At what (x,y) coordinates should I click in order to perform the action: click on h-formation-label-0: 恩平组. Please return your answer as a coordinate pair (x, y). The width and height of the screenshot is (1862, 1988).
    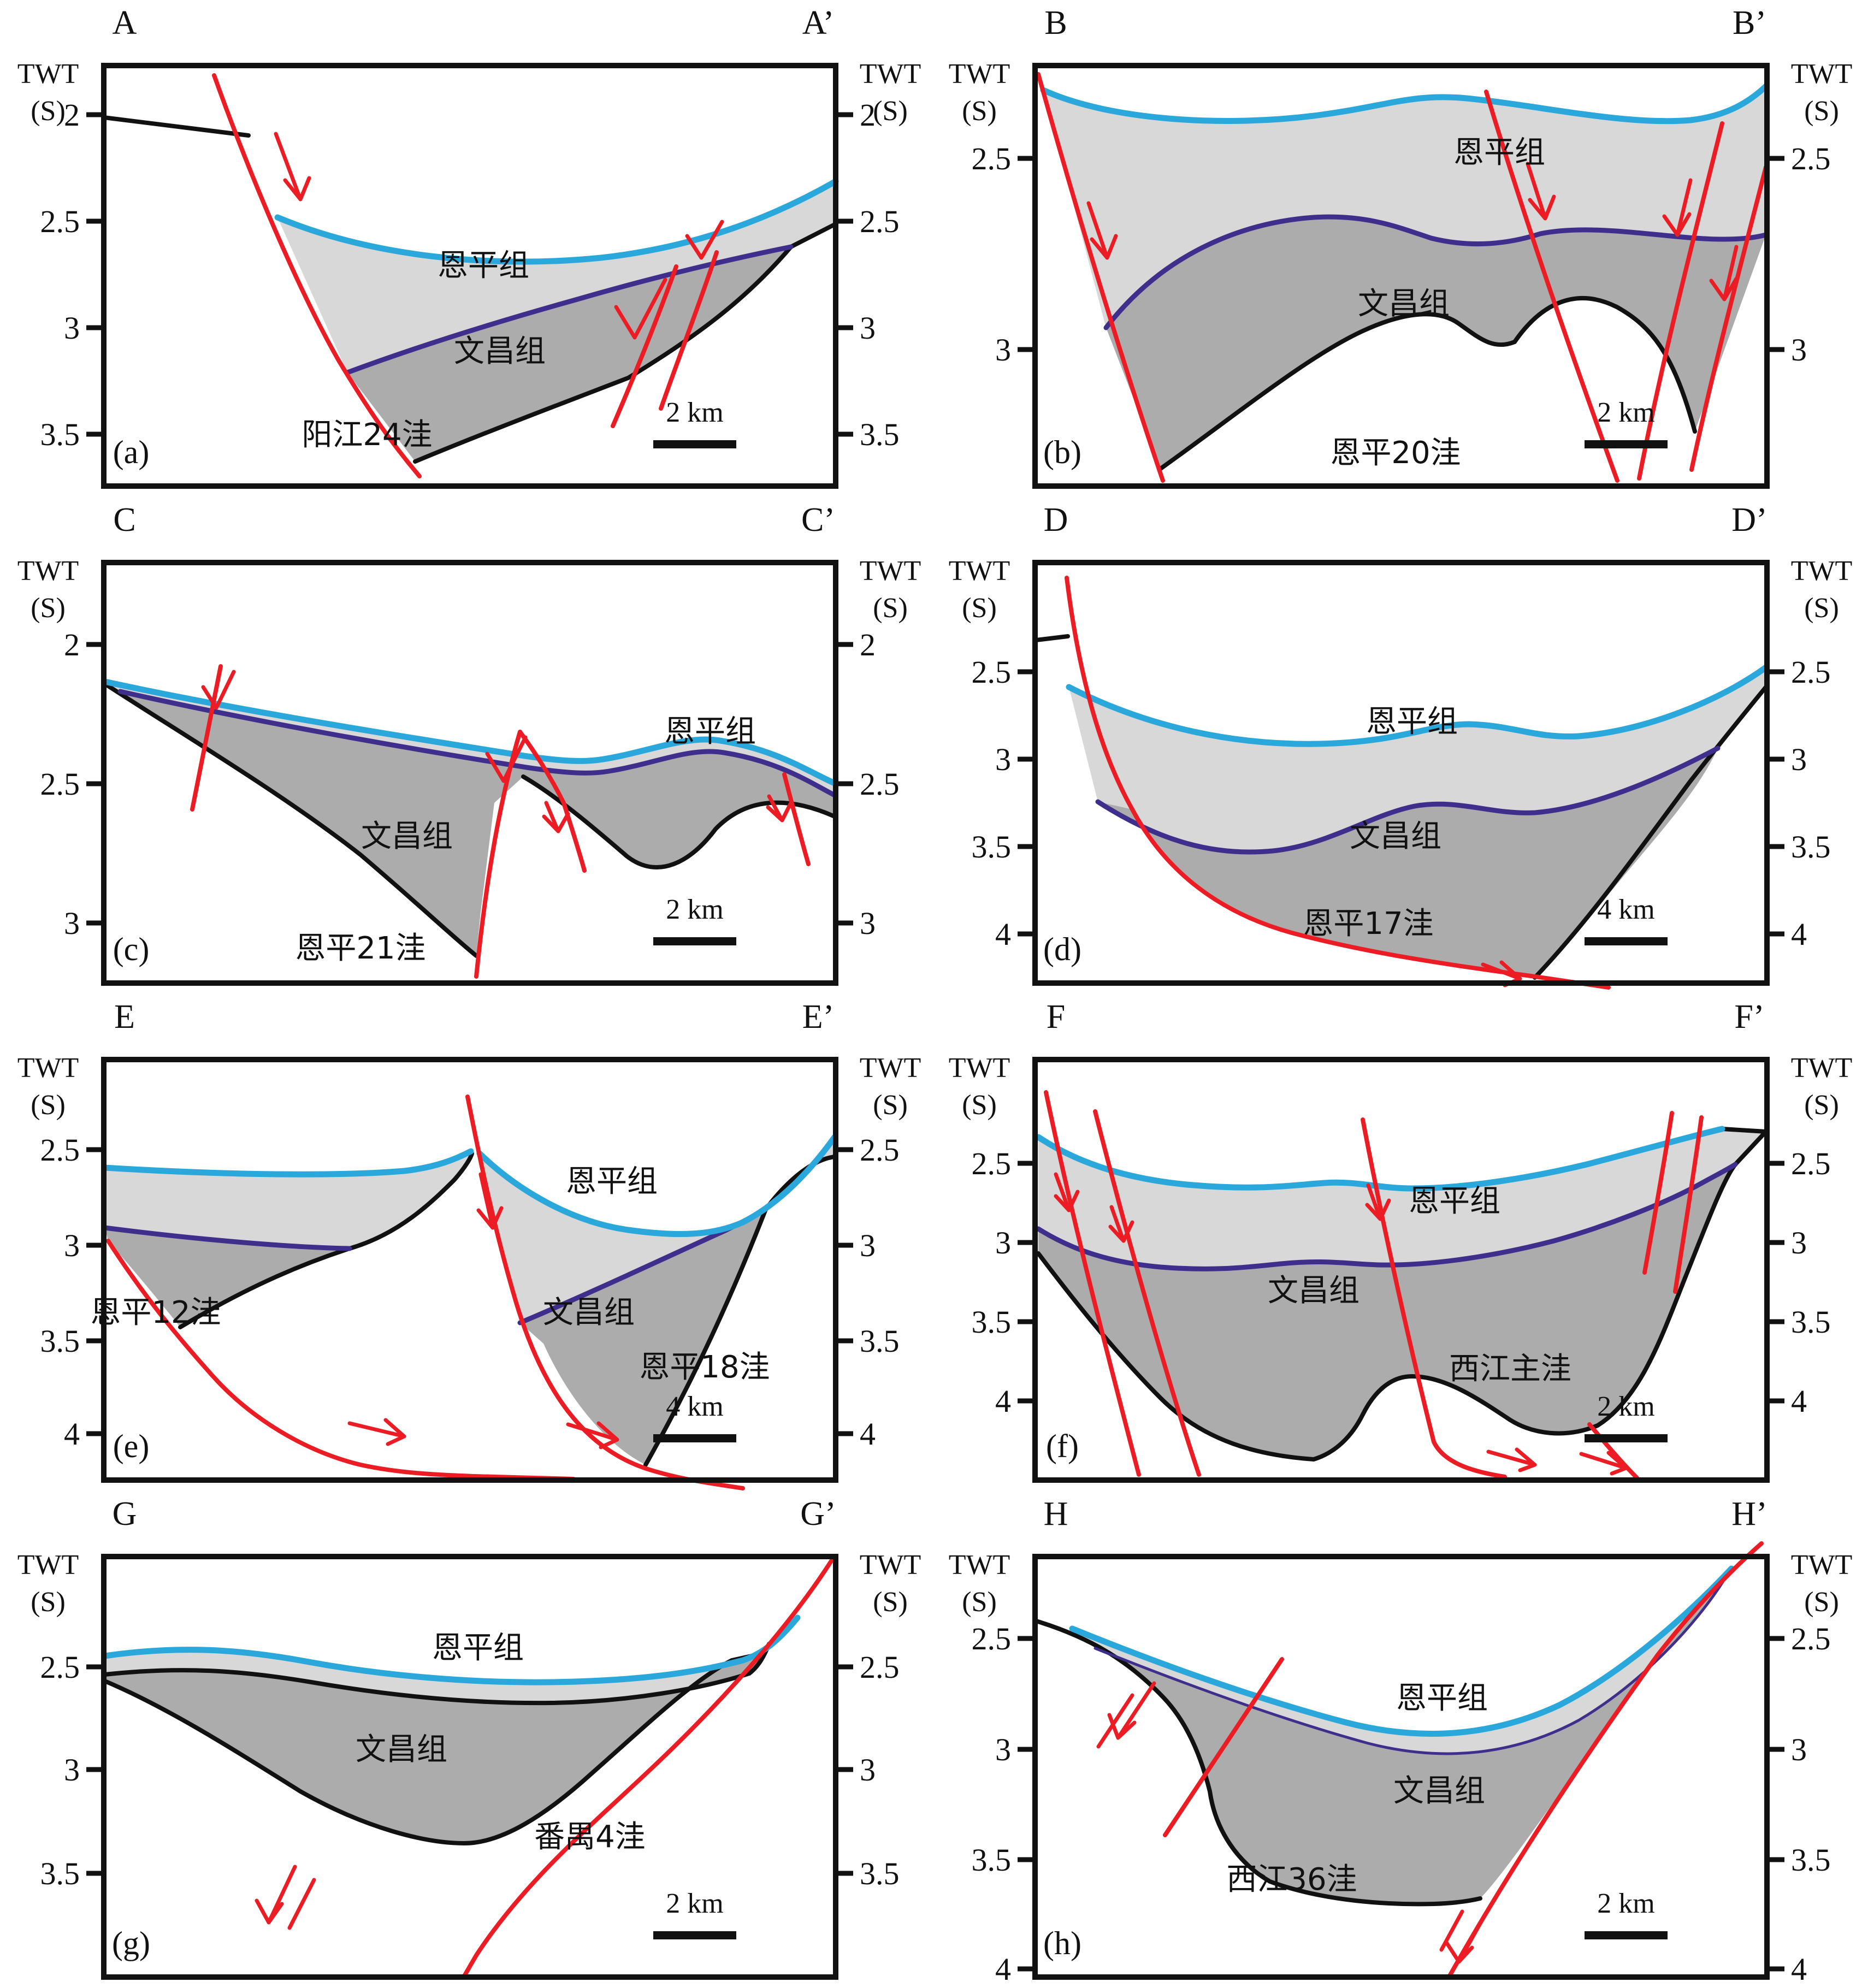
    Looking at the image, I should click on (1442, 1698).